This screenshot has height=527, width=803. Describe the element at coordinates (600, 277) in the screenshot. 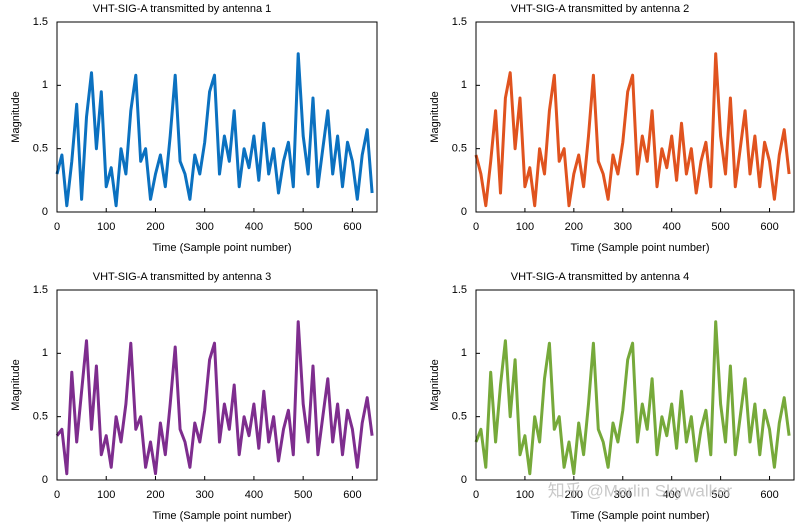

I see `chart-title: VHT-SIG-A transmitted by antenna 4` at that location.